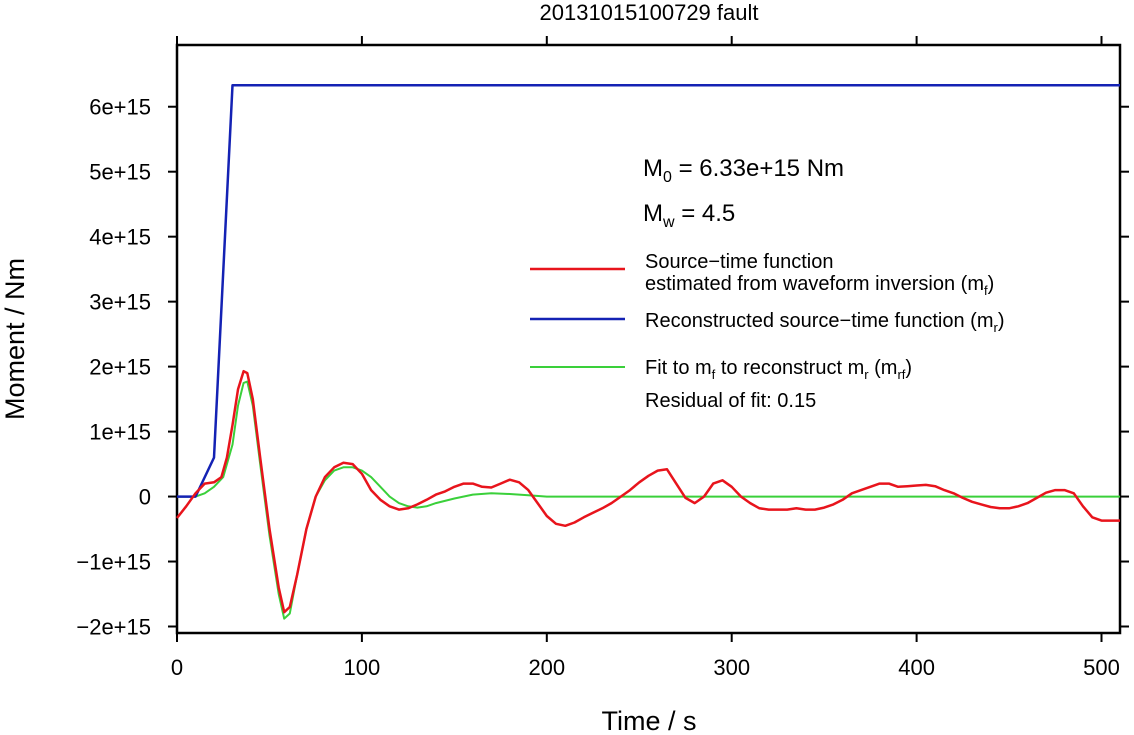 This screenshot has width=1134, height=735. I want to click on y-axis-title: Moment / Nm, so click(15, 339).